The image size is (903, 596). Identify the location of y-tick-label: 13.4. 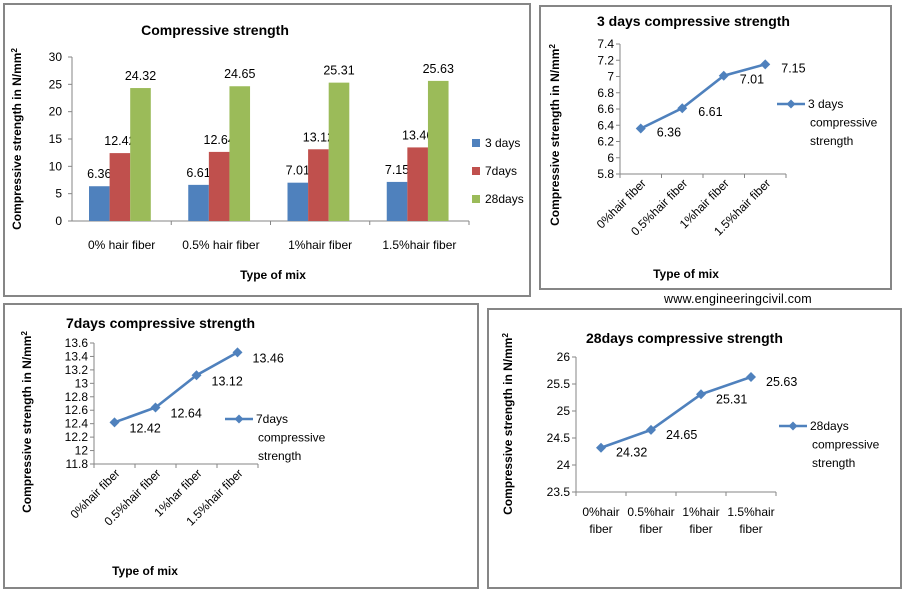
(77, 356).